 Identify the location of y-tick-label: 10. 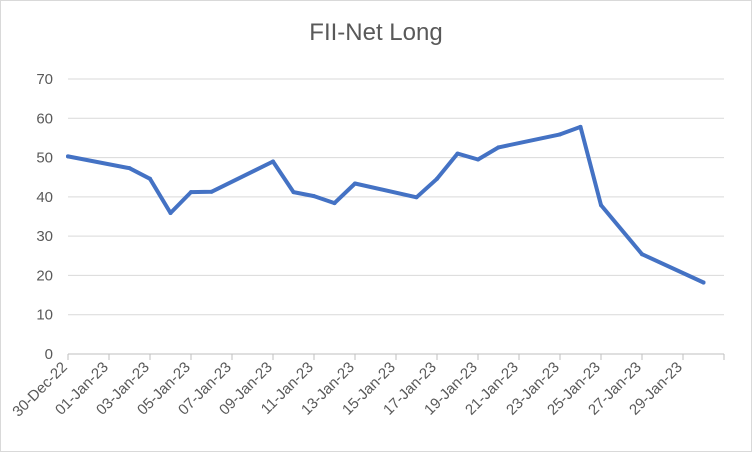
(44, 315).